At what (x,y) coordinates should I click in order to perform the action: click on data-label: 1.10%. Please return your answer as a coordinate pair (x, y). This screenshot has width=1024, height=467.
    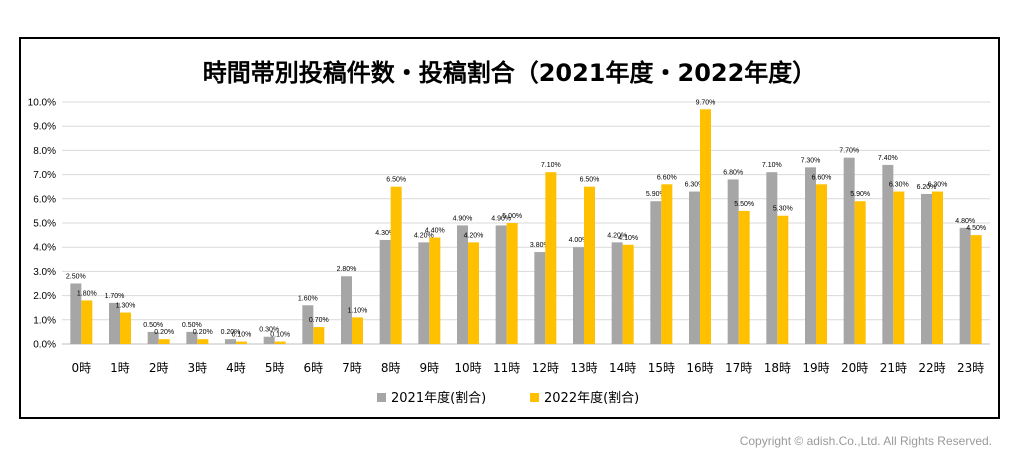
    Looking at the image, I should click on (358, 310).